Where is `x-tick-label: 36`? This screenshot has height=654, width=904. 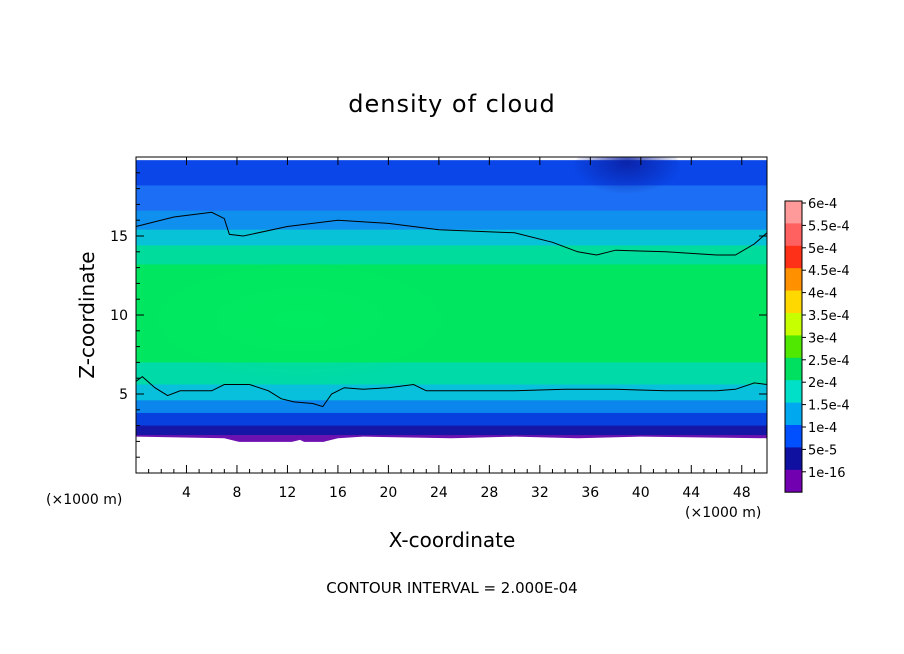
x-tick-label: 36 is located at coordinates (590, 493).